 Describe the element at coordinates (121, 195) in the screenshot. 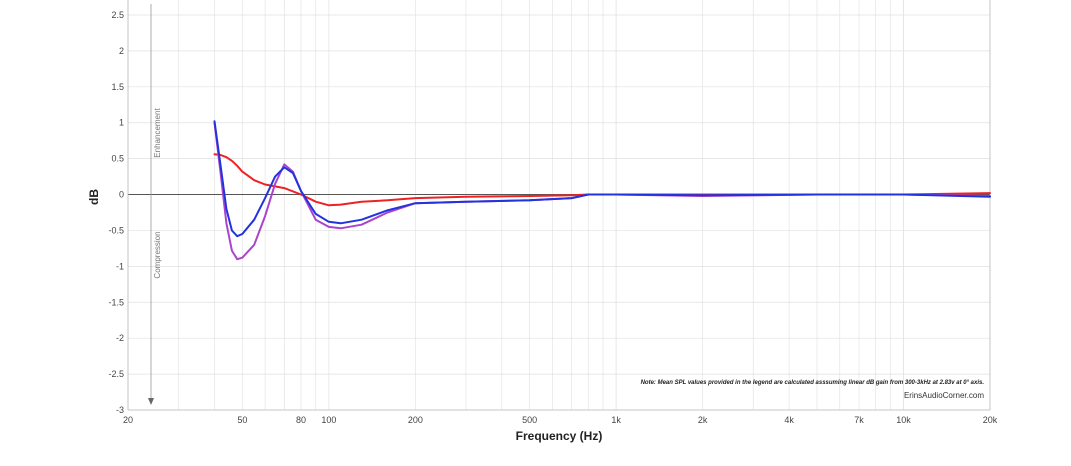

I see `y-tick-label: 0` at that location.